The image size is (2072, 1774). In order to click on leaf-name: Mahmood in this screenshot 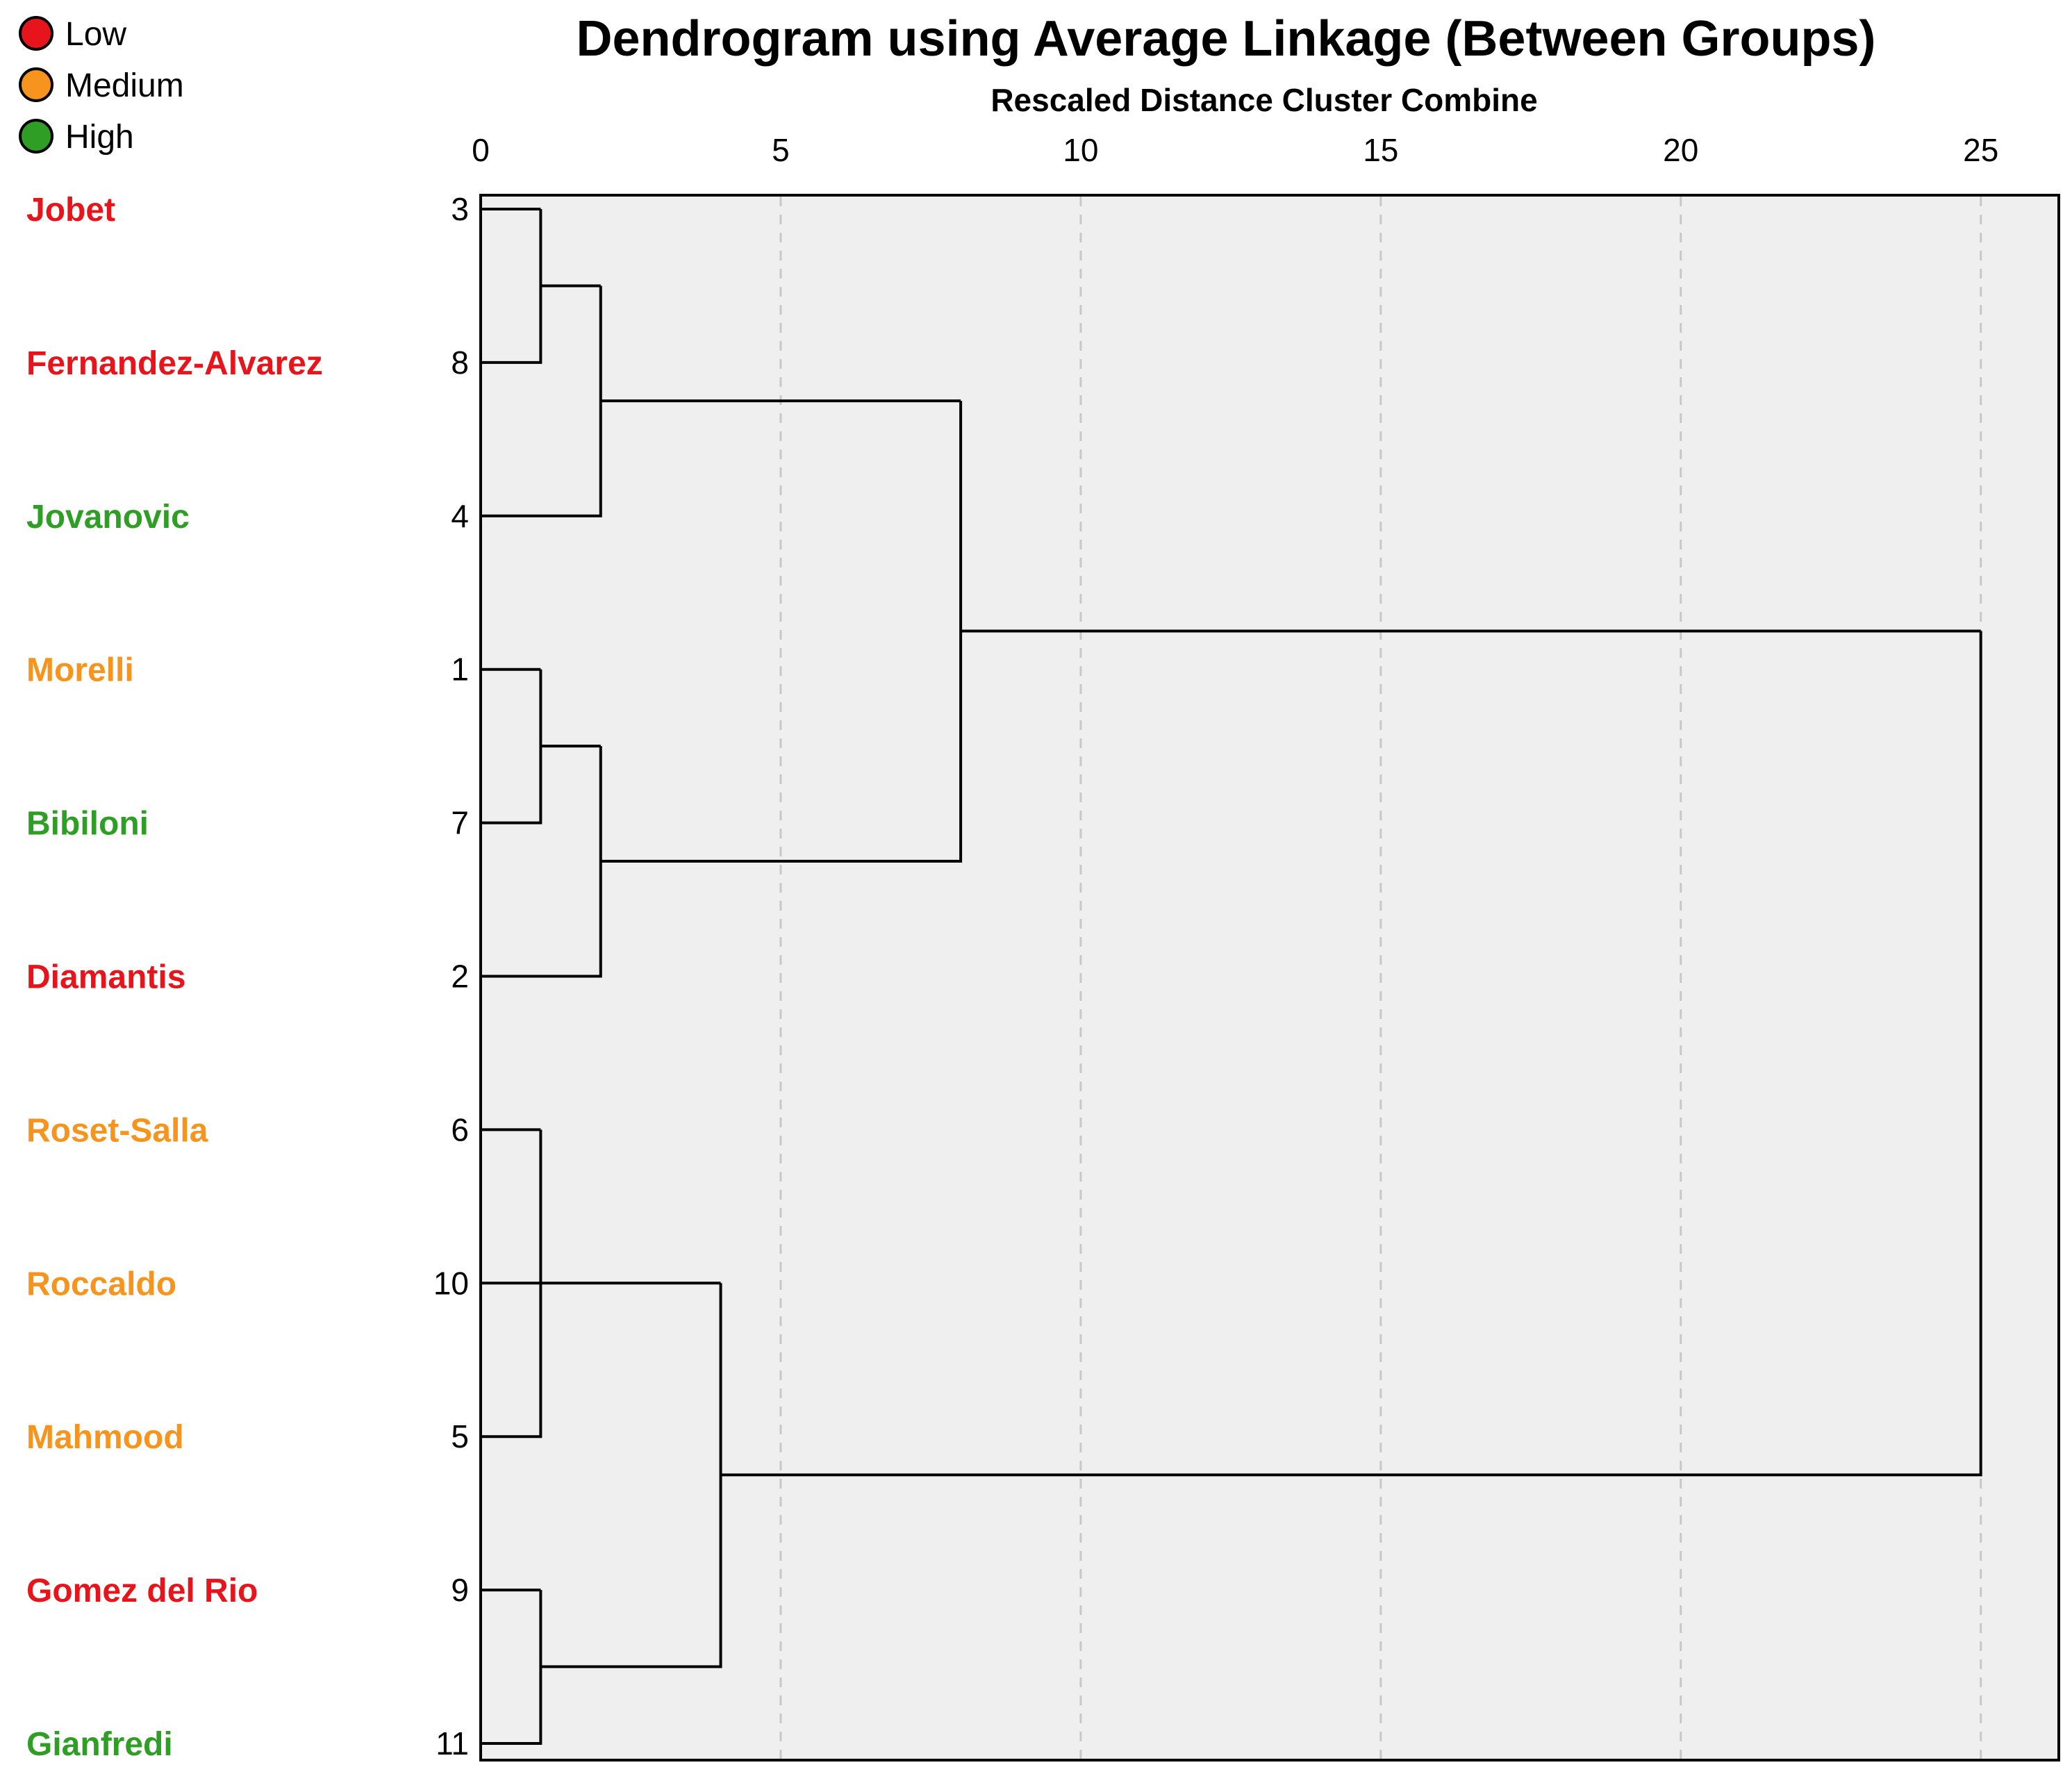, I will do `click(105, 1437)`.